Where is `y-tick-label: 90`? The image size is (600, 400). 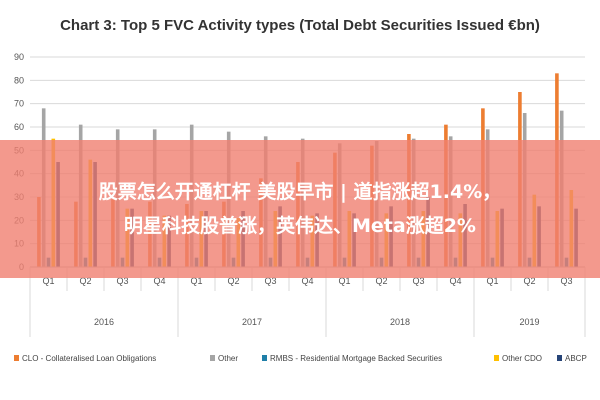
y-tick-label: 90 is located at coordinates (19, 57).